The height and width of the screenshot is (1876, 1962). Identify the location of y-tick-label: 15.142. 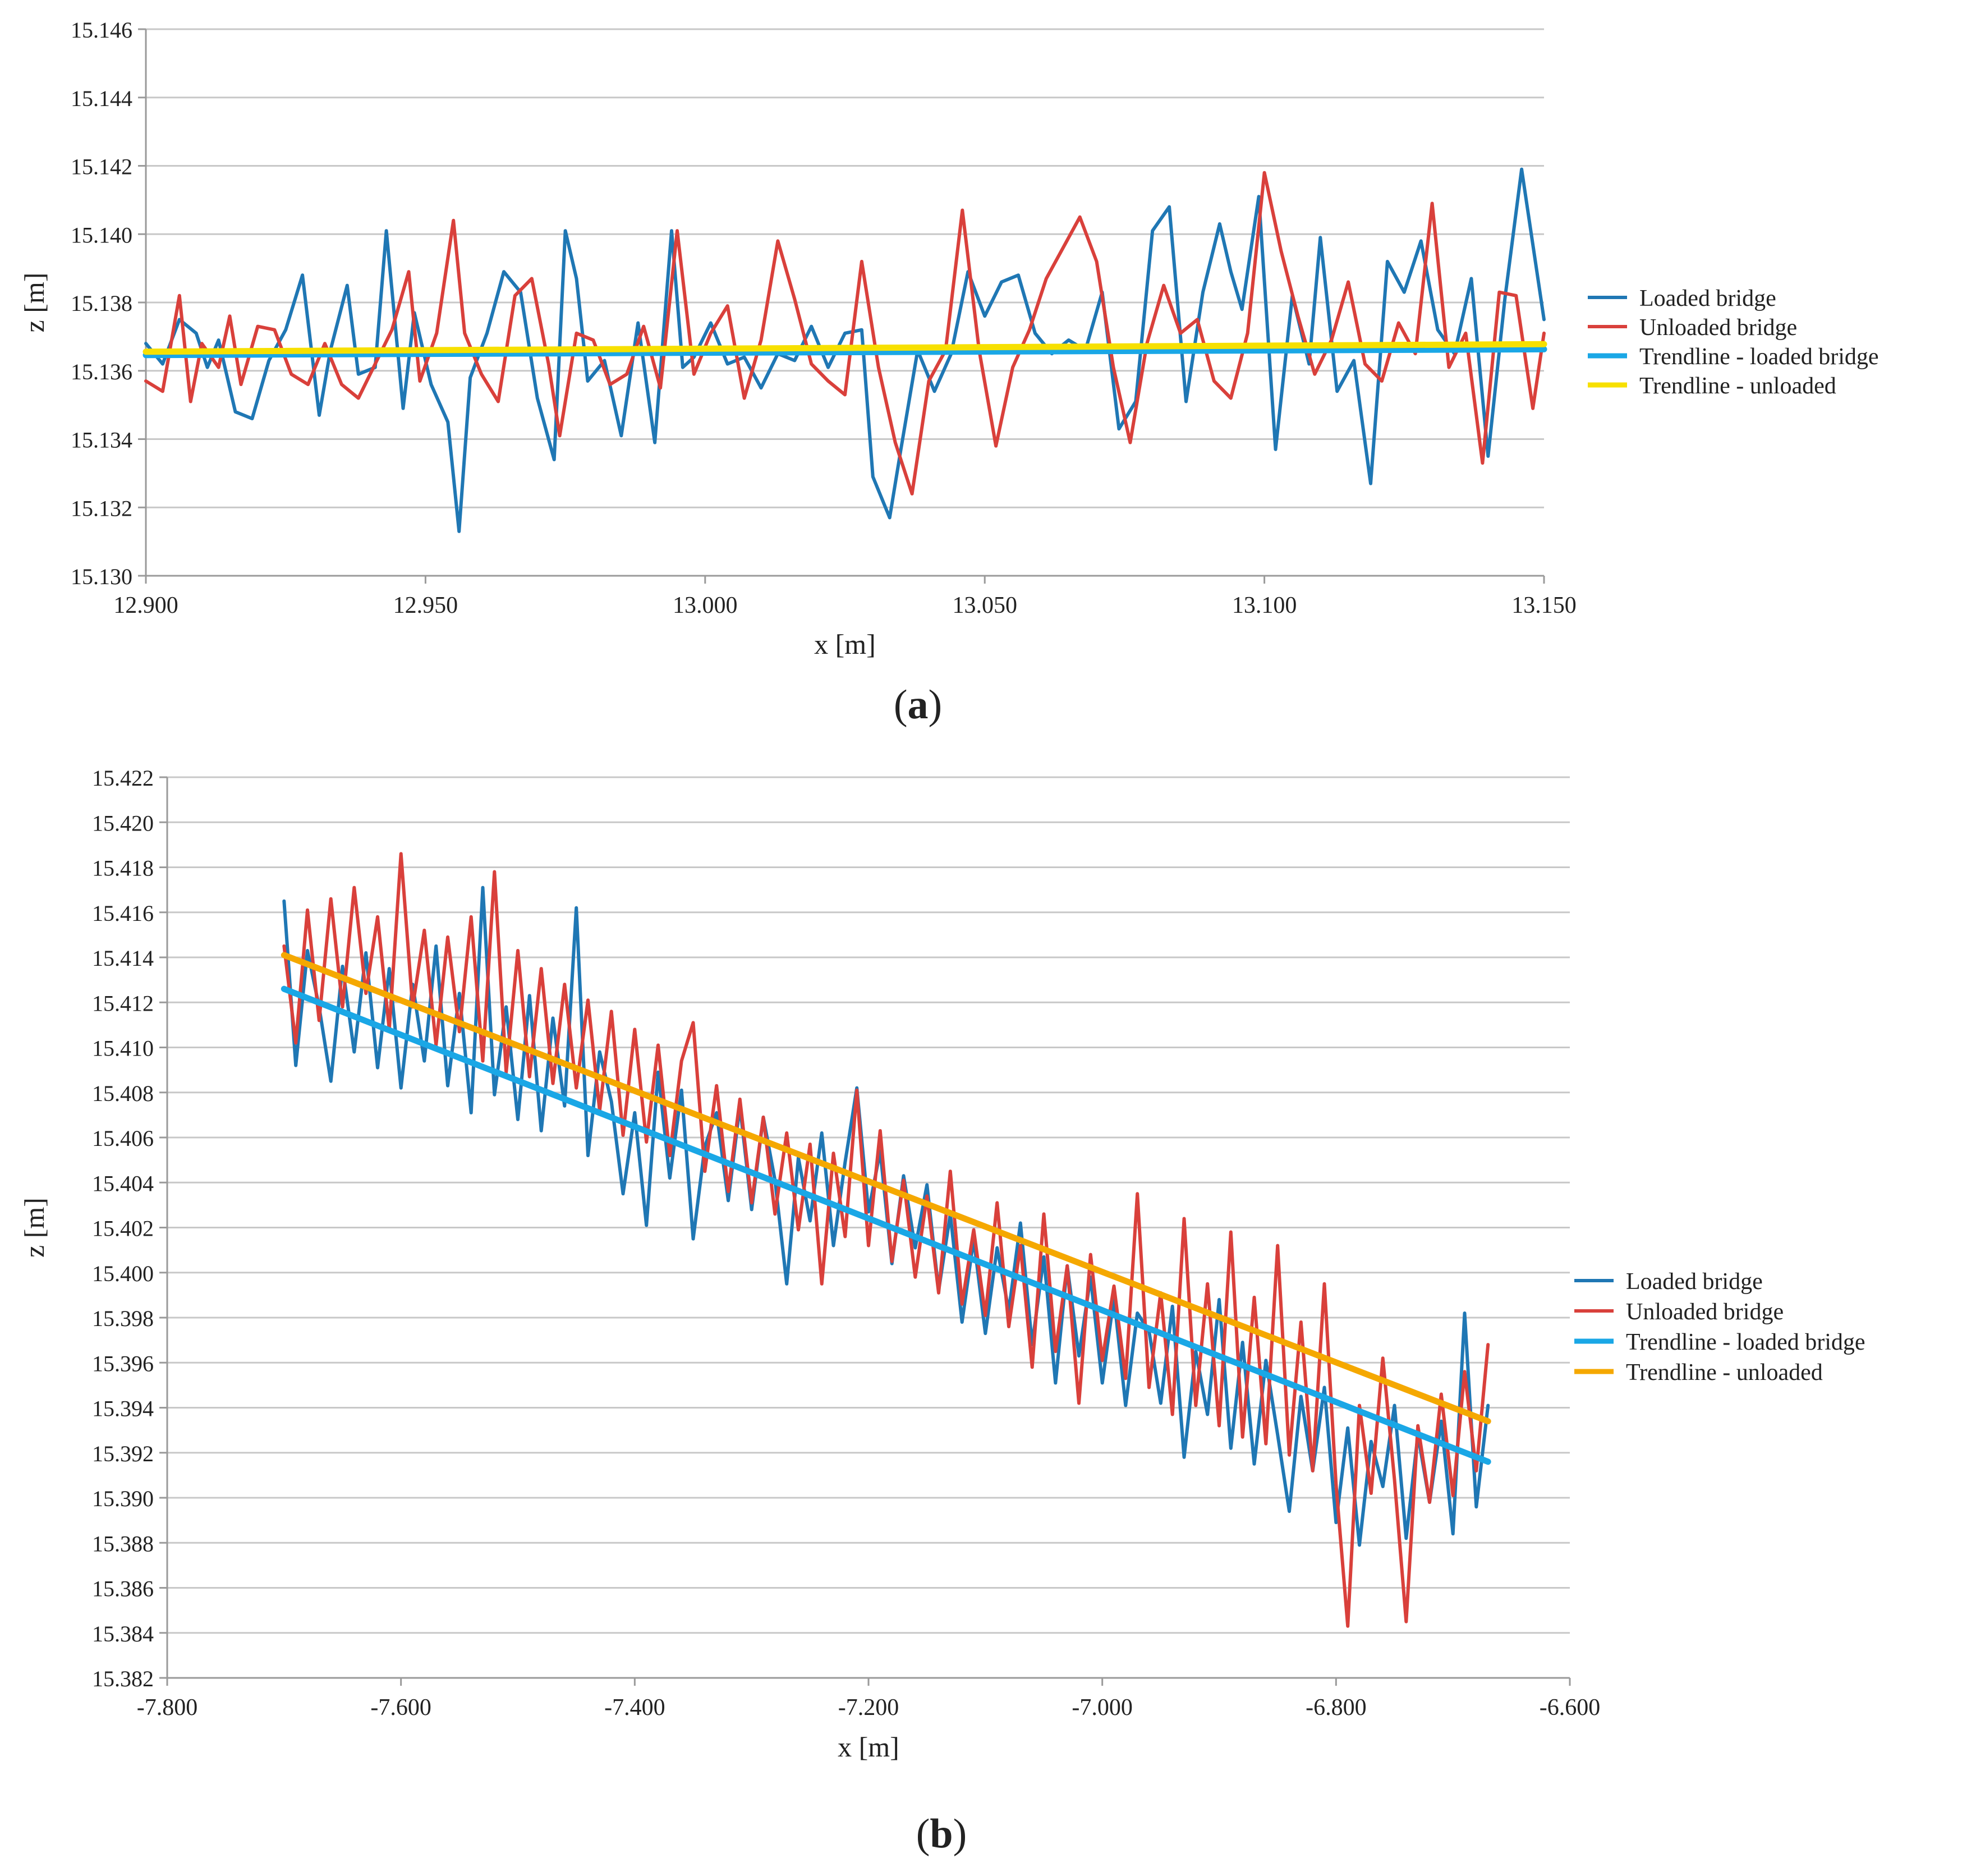
(102, 167).